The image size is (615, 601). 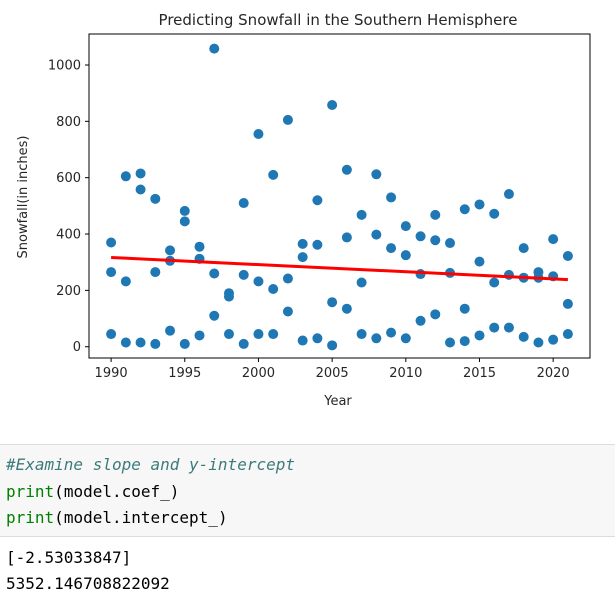 I want to click on y-tick-label: 600, so click(x=68, y=178).